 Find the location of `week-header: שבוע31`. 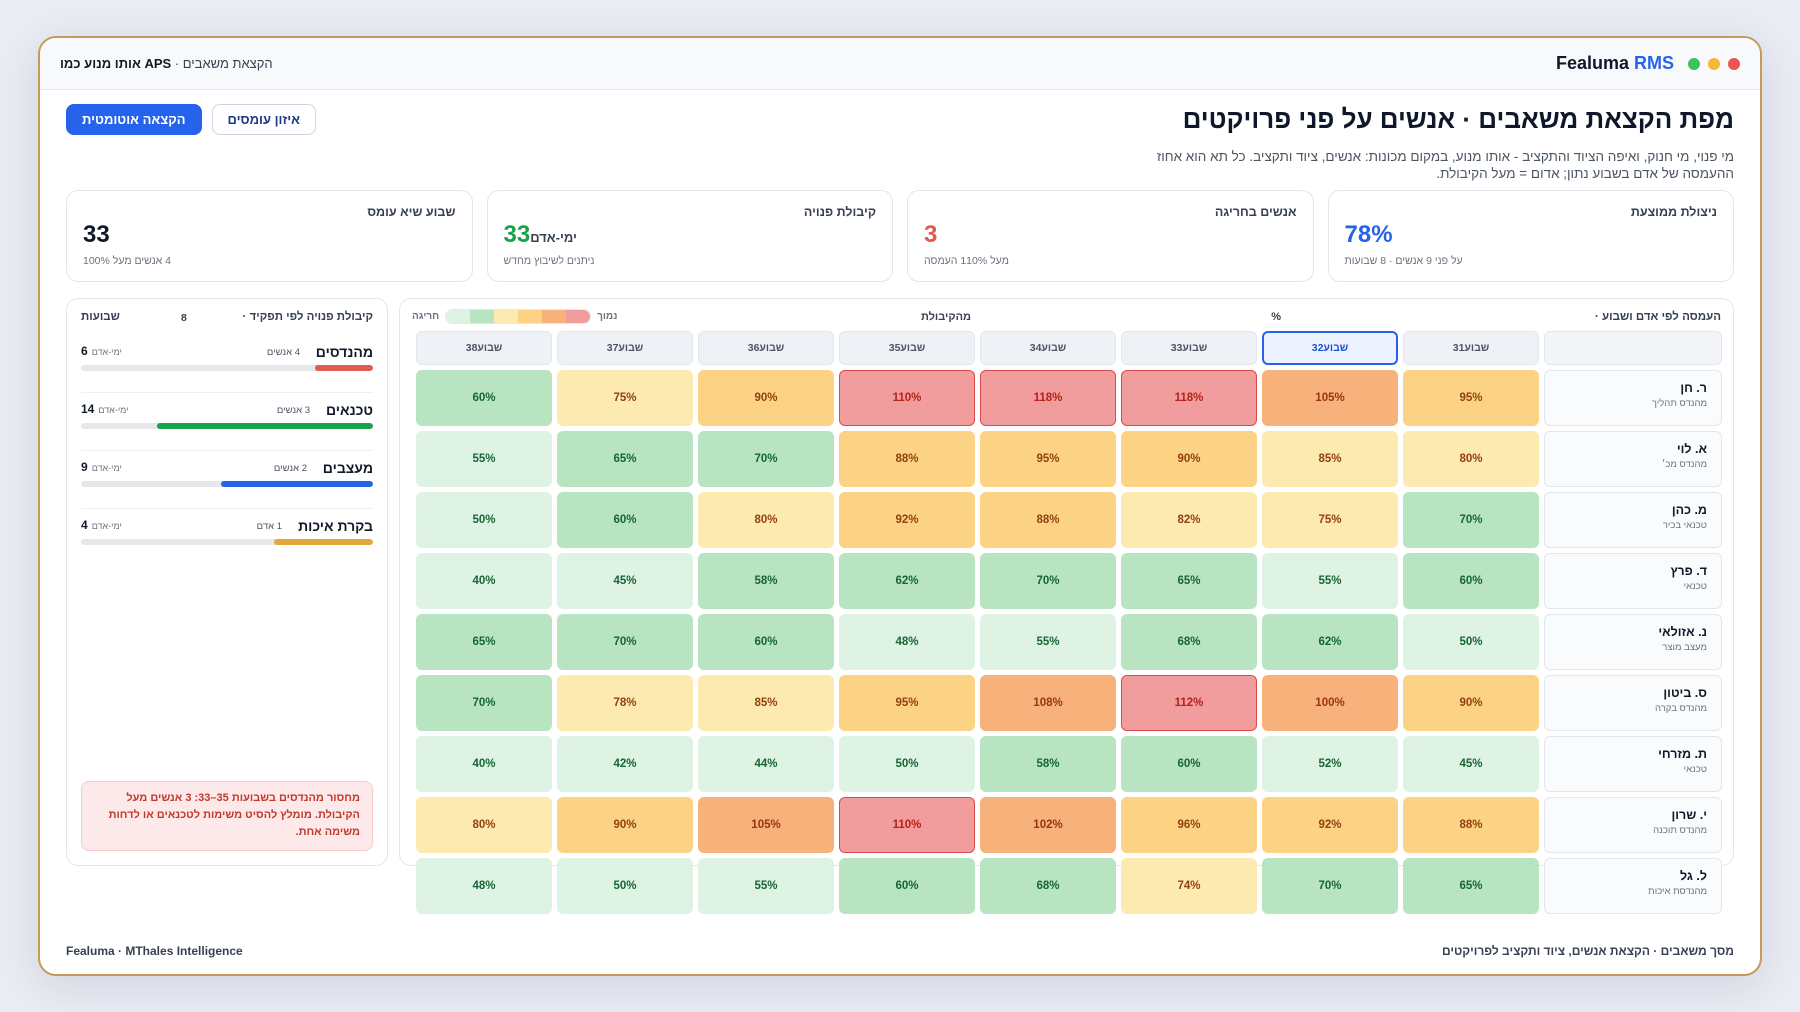

week-header: שבוע31 is located at coordinates (1471, 348).